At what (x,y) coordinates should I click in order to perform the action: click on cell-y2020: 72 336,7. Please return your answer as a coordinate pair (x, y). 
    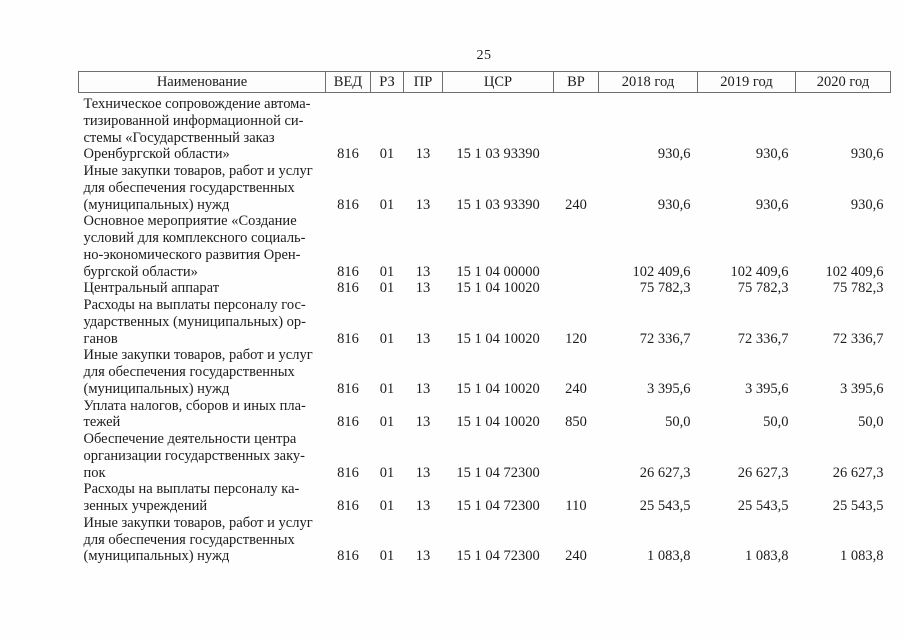
    Looking at the image, I should click on (858, 338).